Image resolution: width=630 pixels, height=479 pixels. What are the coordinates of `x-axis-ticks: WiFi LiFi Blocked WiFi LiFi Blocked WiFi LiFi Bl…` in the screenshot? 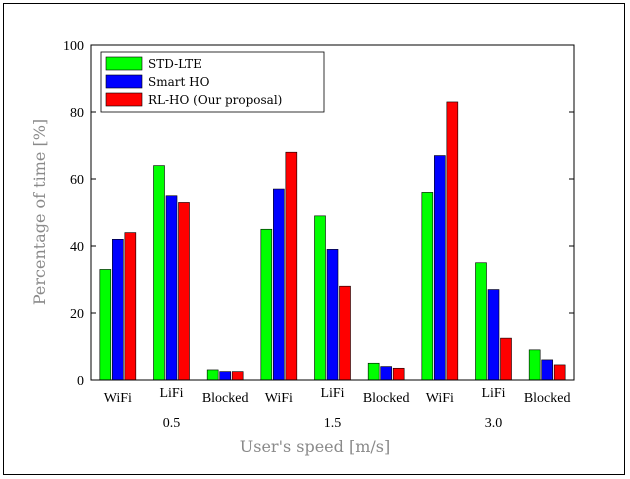 It's located at (337, 396).